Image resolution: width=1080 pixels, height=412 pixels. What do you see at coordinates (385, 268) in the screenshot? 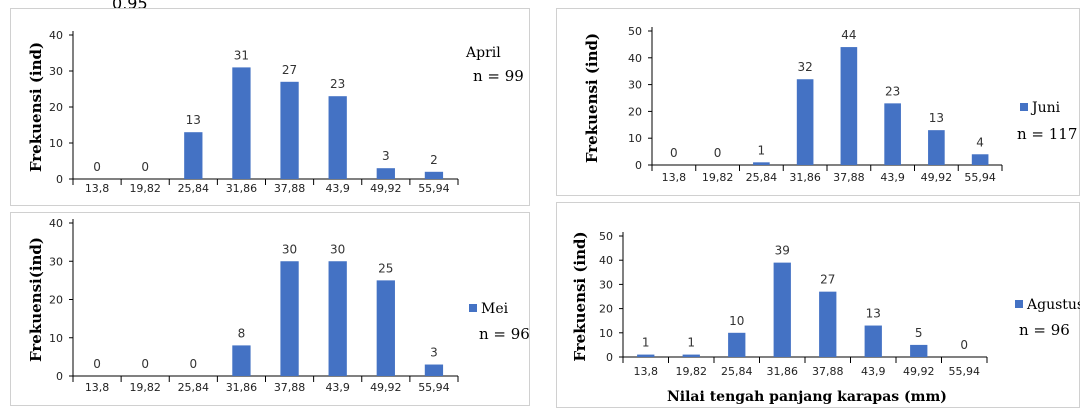
I see `data-label: 25` at bounding box center [385, 268].